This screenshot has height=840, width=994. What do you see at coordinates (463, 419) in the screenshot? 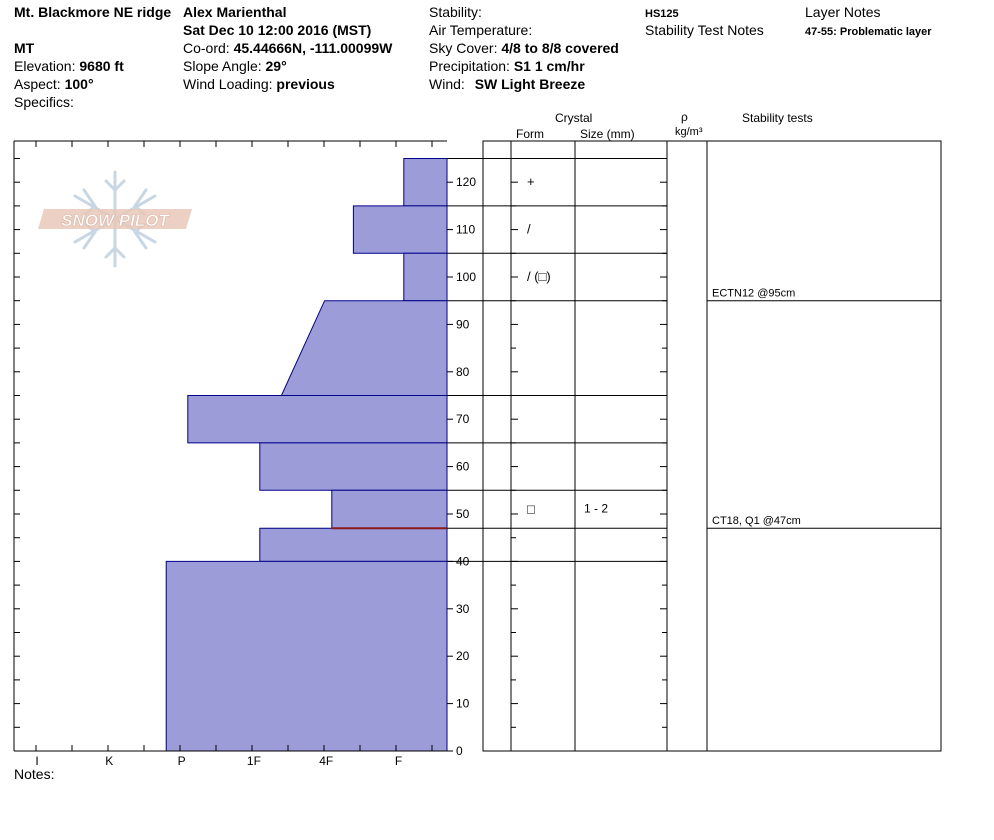
I see `height-tick-label: 70` at bounding box center [463, 419].